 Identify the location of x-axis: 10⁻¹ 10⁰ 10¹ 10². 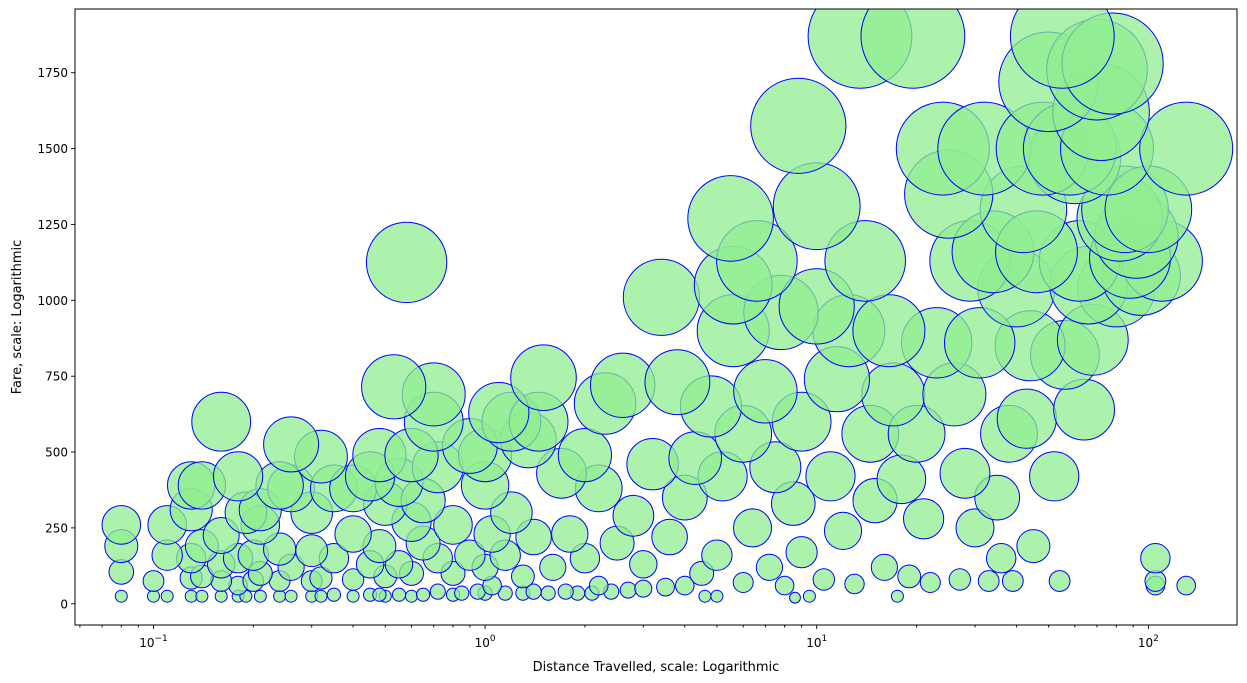
(619, 637).